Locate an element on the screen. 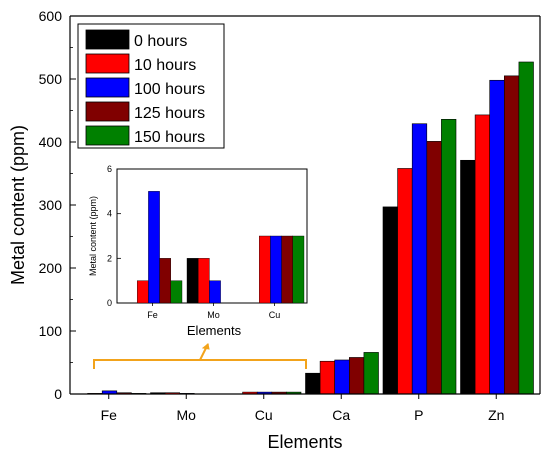  x-tick-label-zn: Zn is located at coordinates (496, 415).